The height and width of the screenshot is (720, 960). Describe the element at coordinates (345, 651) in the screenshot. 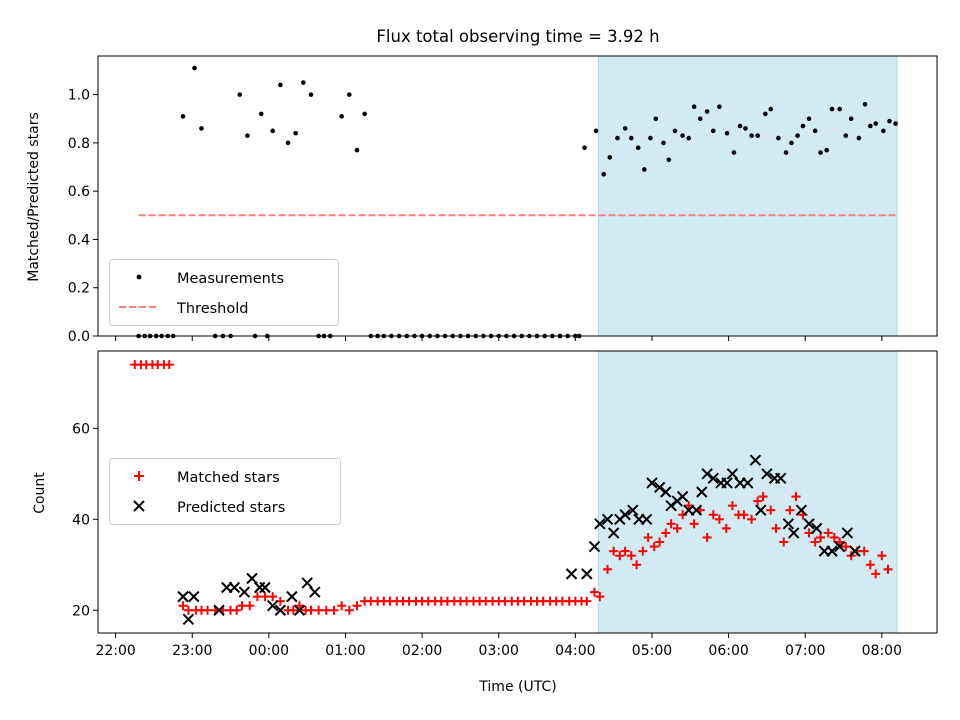

I see `x-tick-label: 01:00` at that location.